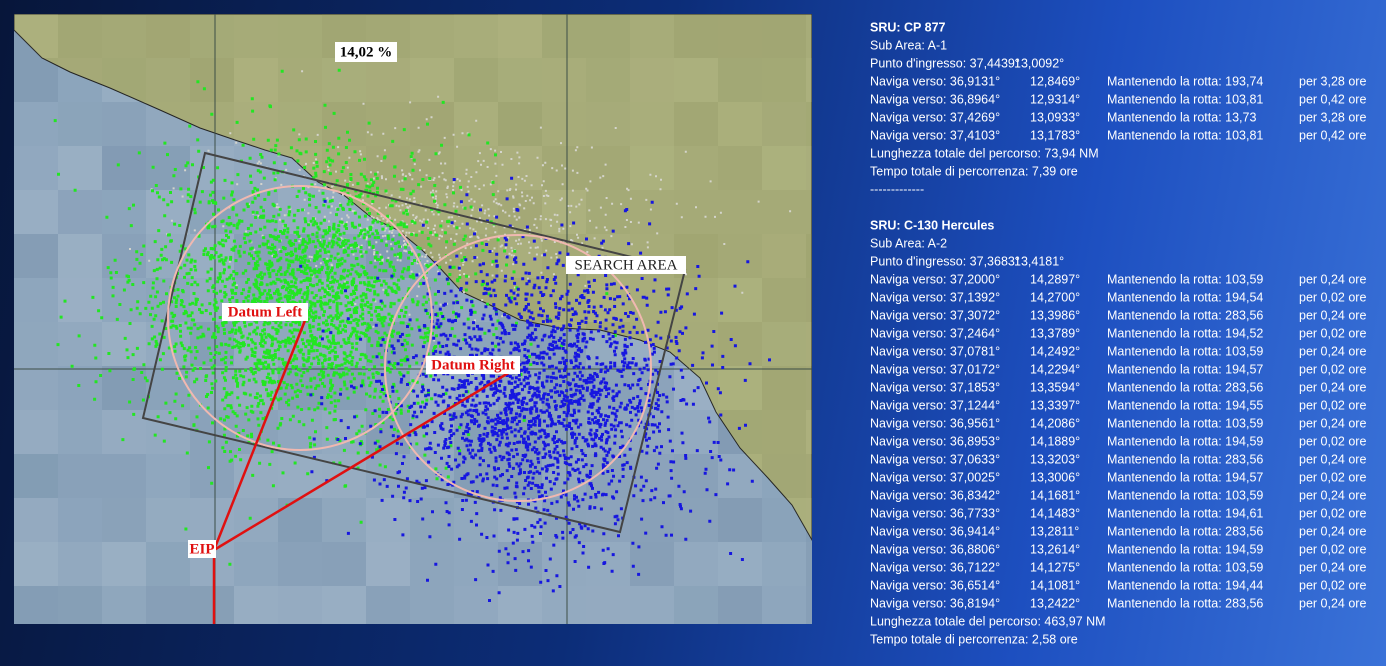 The image size is (1386, 666). Describe the element at coordinates (908, 27) in the screenshot. I see `panel-text: SRU: CP 877` at that location.